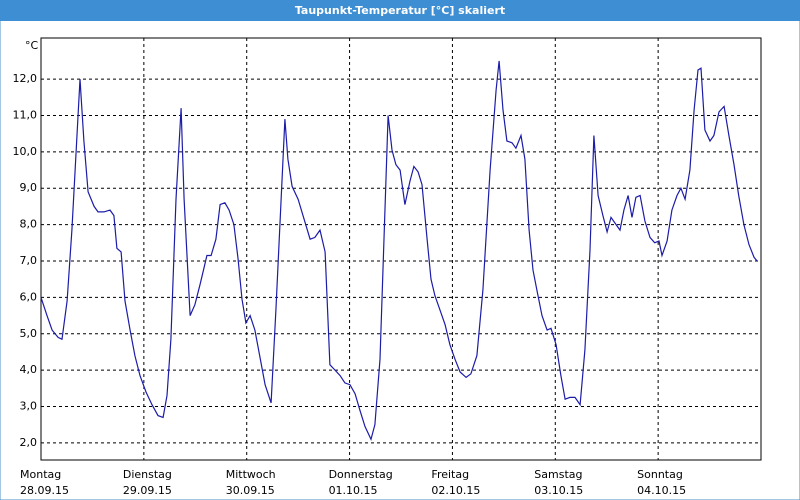  Describe the element at coordinates (25, 78) in the screenshot. I see `y-tick-label: 12,0` at that location.